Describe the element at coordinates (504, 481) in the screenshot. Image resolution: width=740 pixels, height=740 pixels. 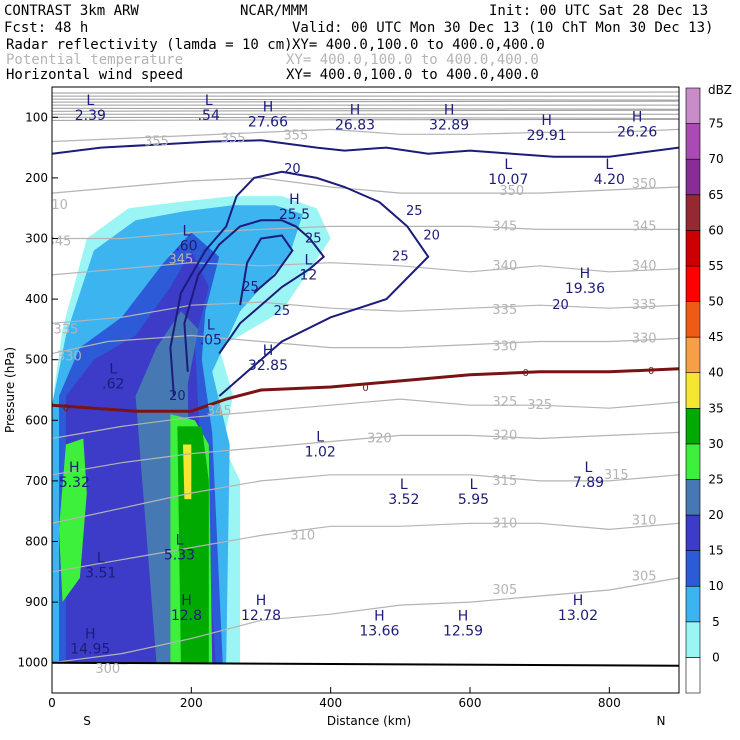
I see `theta-label: 315` at that location.